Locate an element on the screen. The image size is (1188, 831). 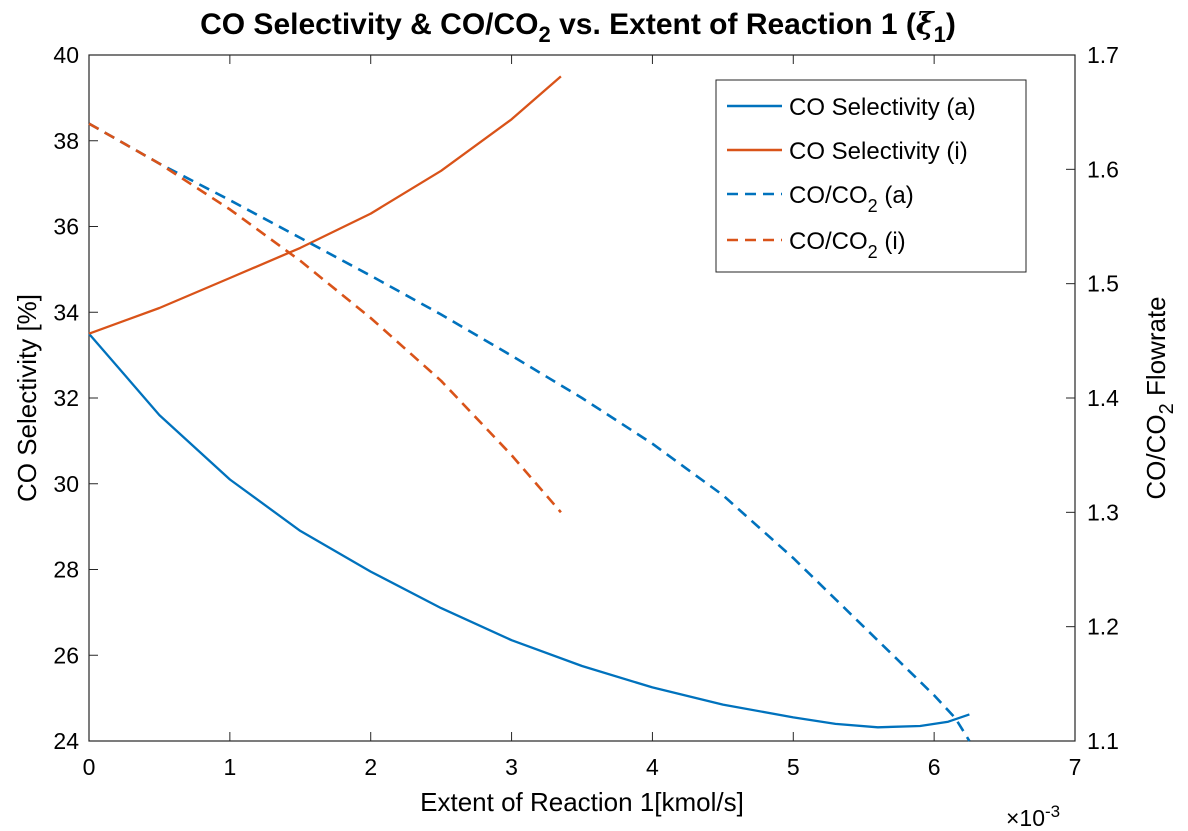
left-y-tick-label: 24 is located at coordinates (66, 741).